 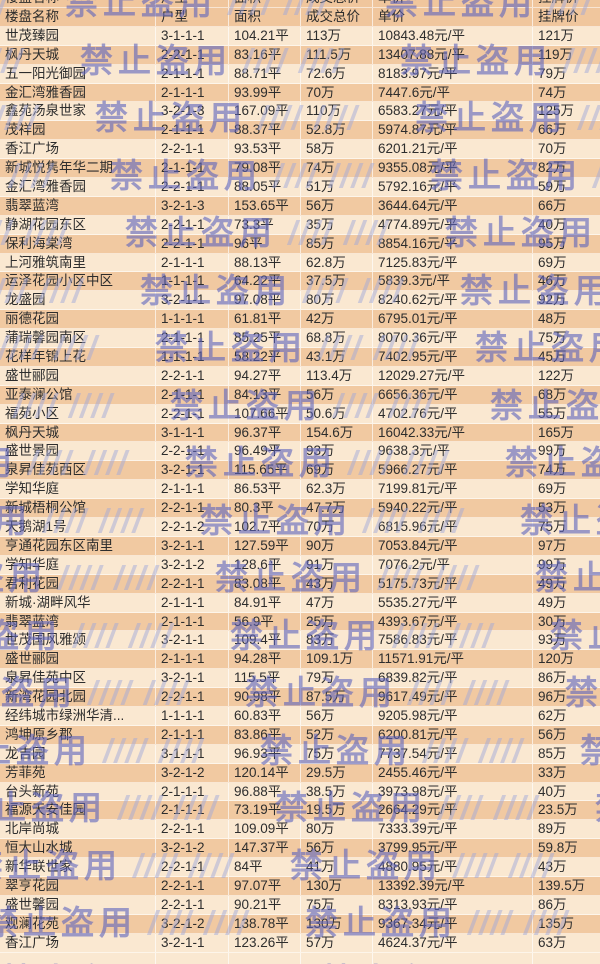 What do you see at coordinates (552, 867) in the screenshot?
I see `cell-listing-price: 43万` at bounding box center [552, 867].